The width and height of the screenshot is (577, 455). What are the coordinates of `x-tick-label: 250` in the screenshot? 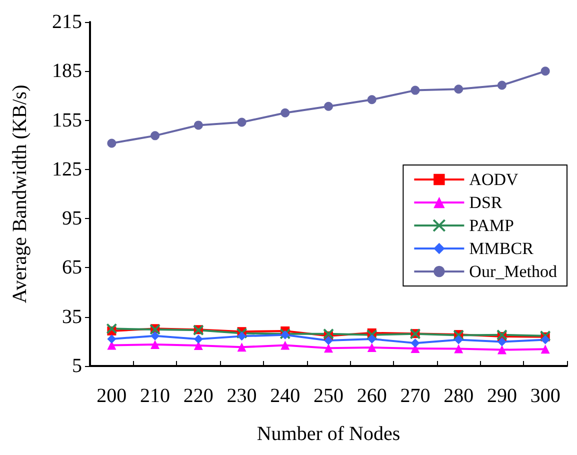 It's located at (329, 396).